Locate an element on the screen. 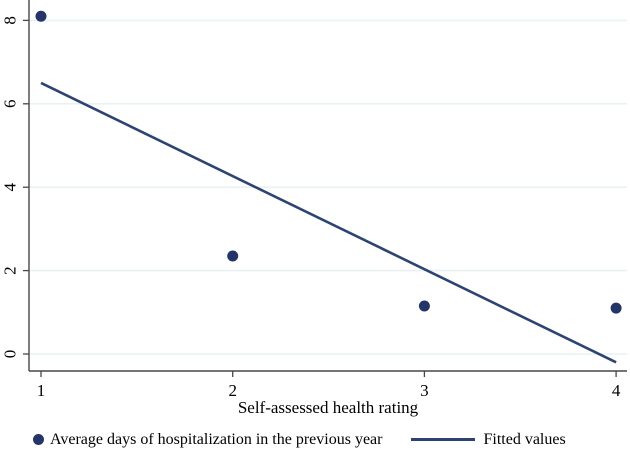 The height and width of the screenshot is (459, 630). x-tick-label: 3 is located at coordinates (424, 390).